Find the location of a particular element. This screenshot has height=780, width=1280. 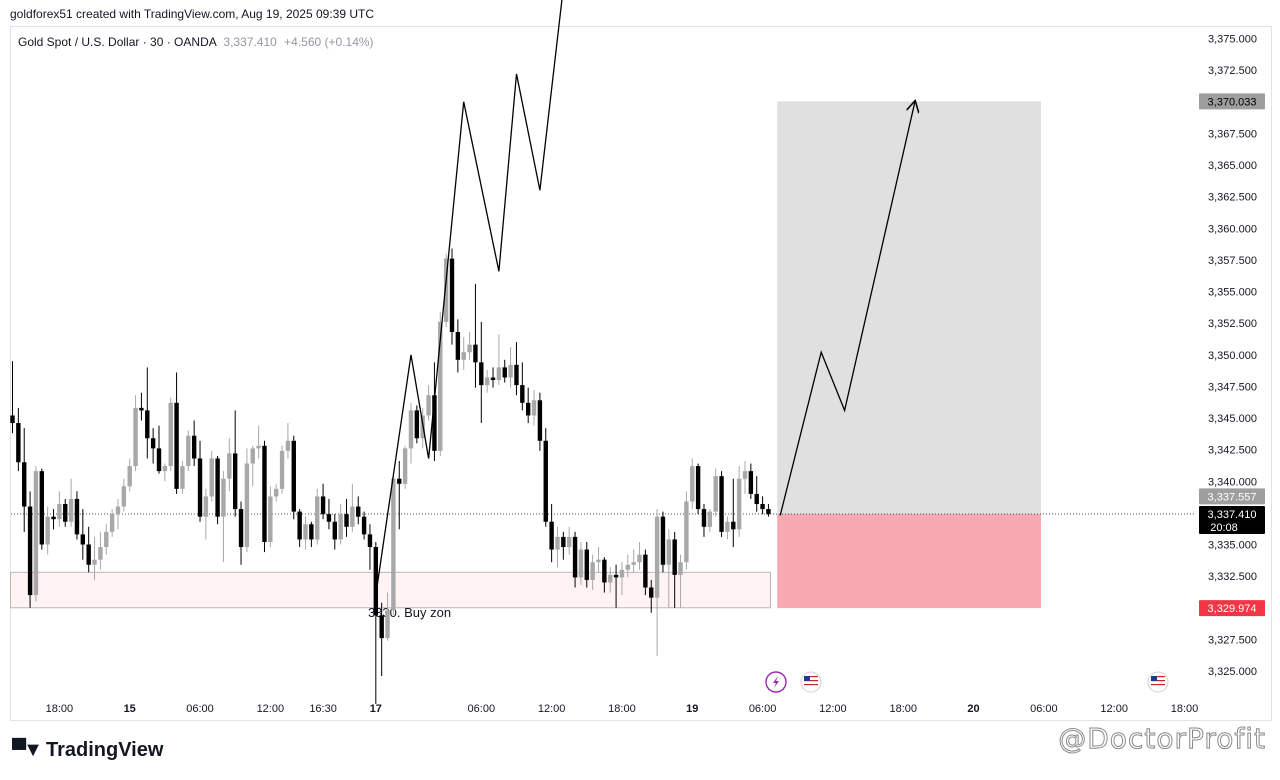

tradingview-logo: ▀▼ TradingView is located at coordinates (87, 750).